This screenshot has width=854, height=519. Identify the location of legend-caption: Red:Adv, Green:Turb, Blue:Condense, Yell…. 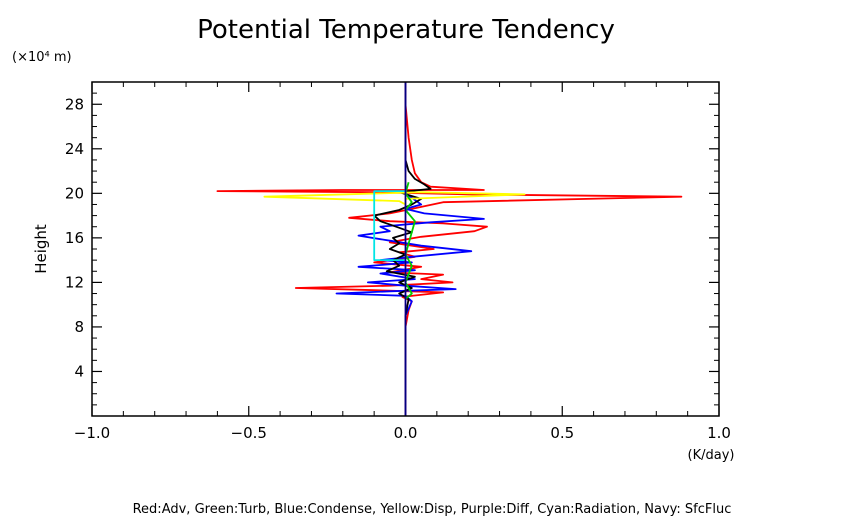
(432, 509).